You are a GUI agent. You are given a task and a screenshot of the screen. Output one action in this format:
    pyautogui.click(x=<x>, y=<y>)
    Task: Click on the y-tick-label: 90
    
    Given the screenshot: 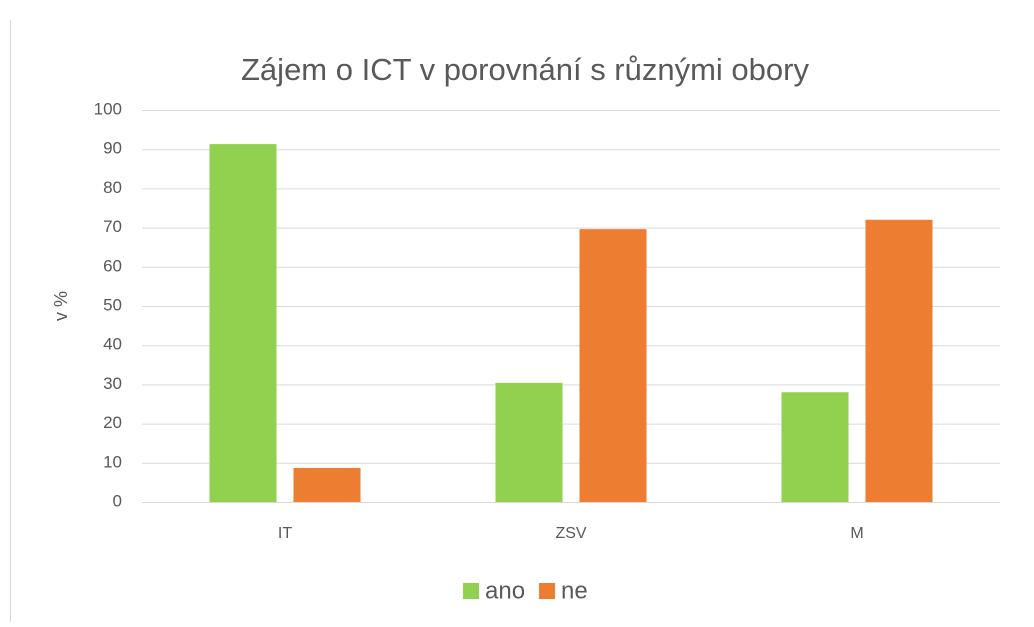 What is the action you would take?
    pyautogui.click(x=112, y=148)
    